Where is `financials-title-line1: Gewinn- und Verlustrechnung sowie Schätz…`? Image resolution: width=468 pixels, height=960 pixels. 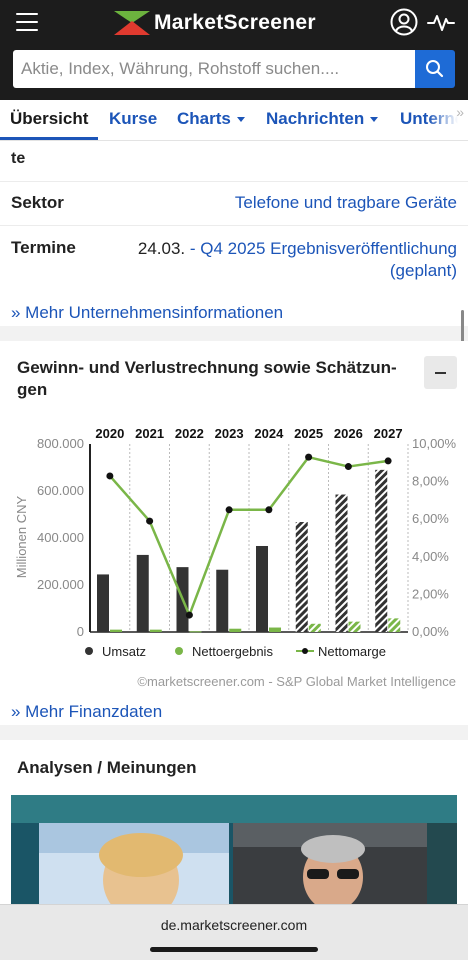
financials-title-line1: Gewinn- und Verlustrechnung sowie Schätz… is located at coordinates (207, 367).